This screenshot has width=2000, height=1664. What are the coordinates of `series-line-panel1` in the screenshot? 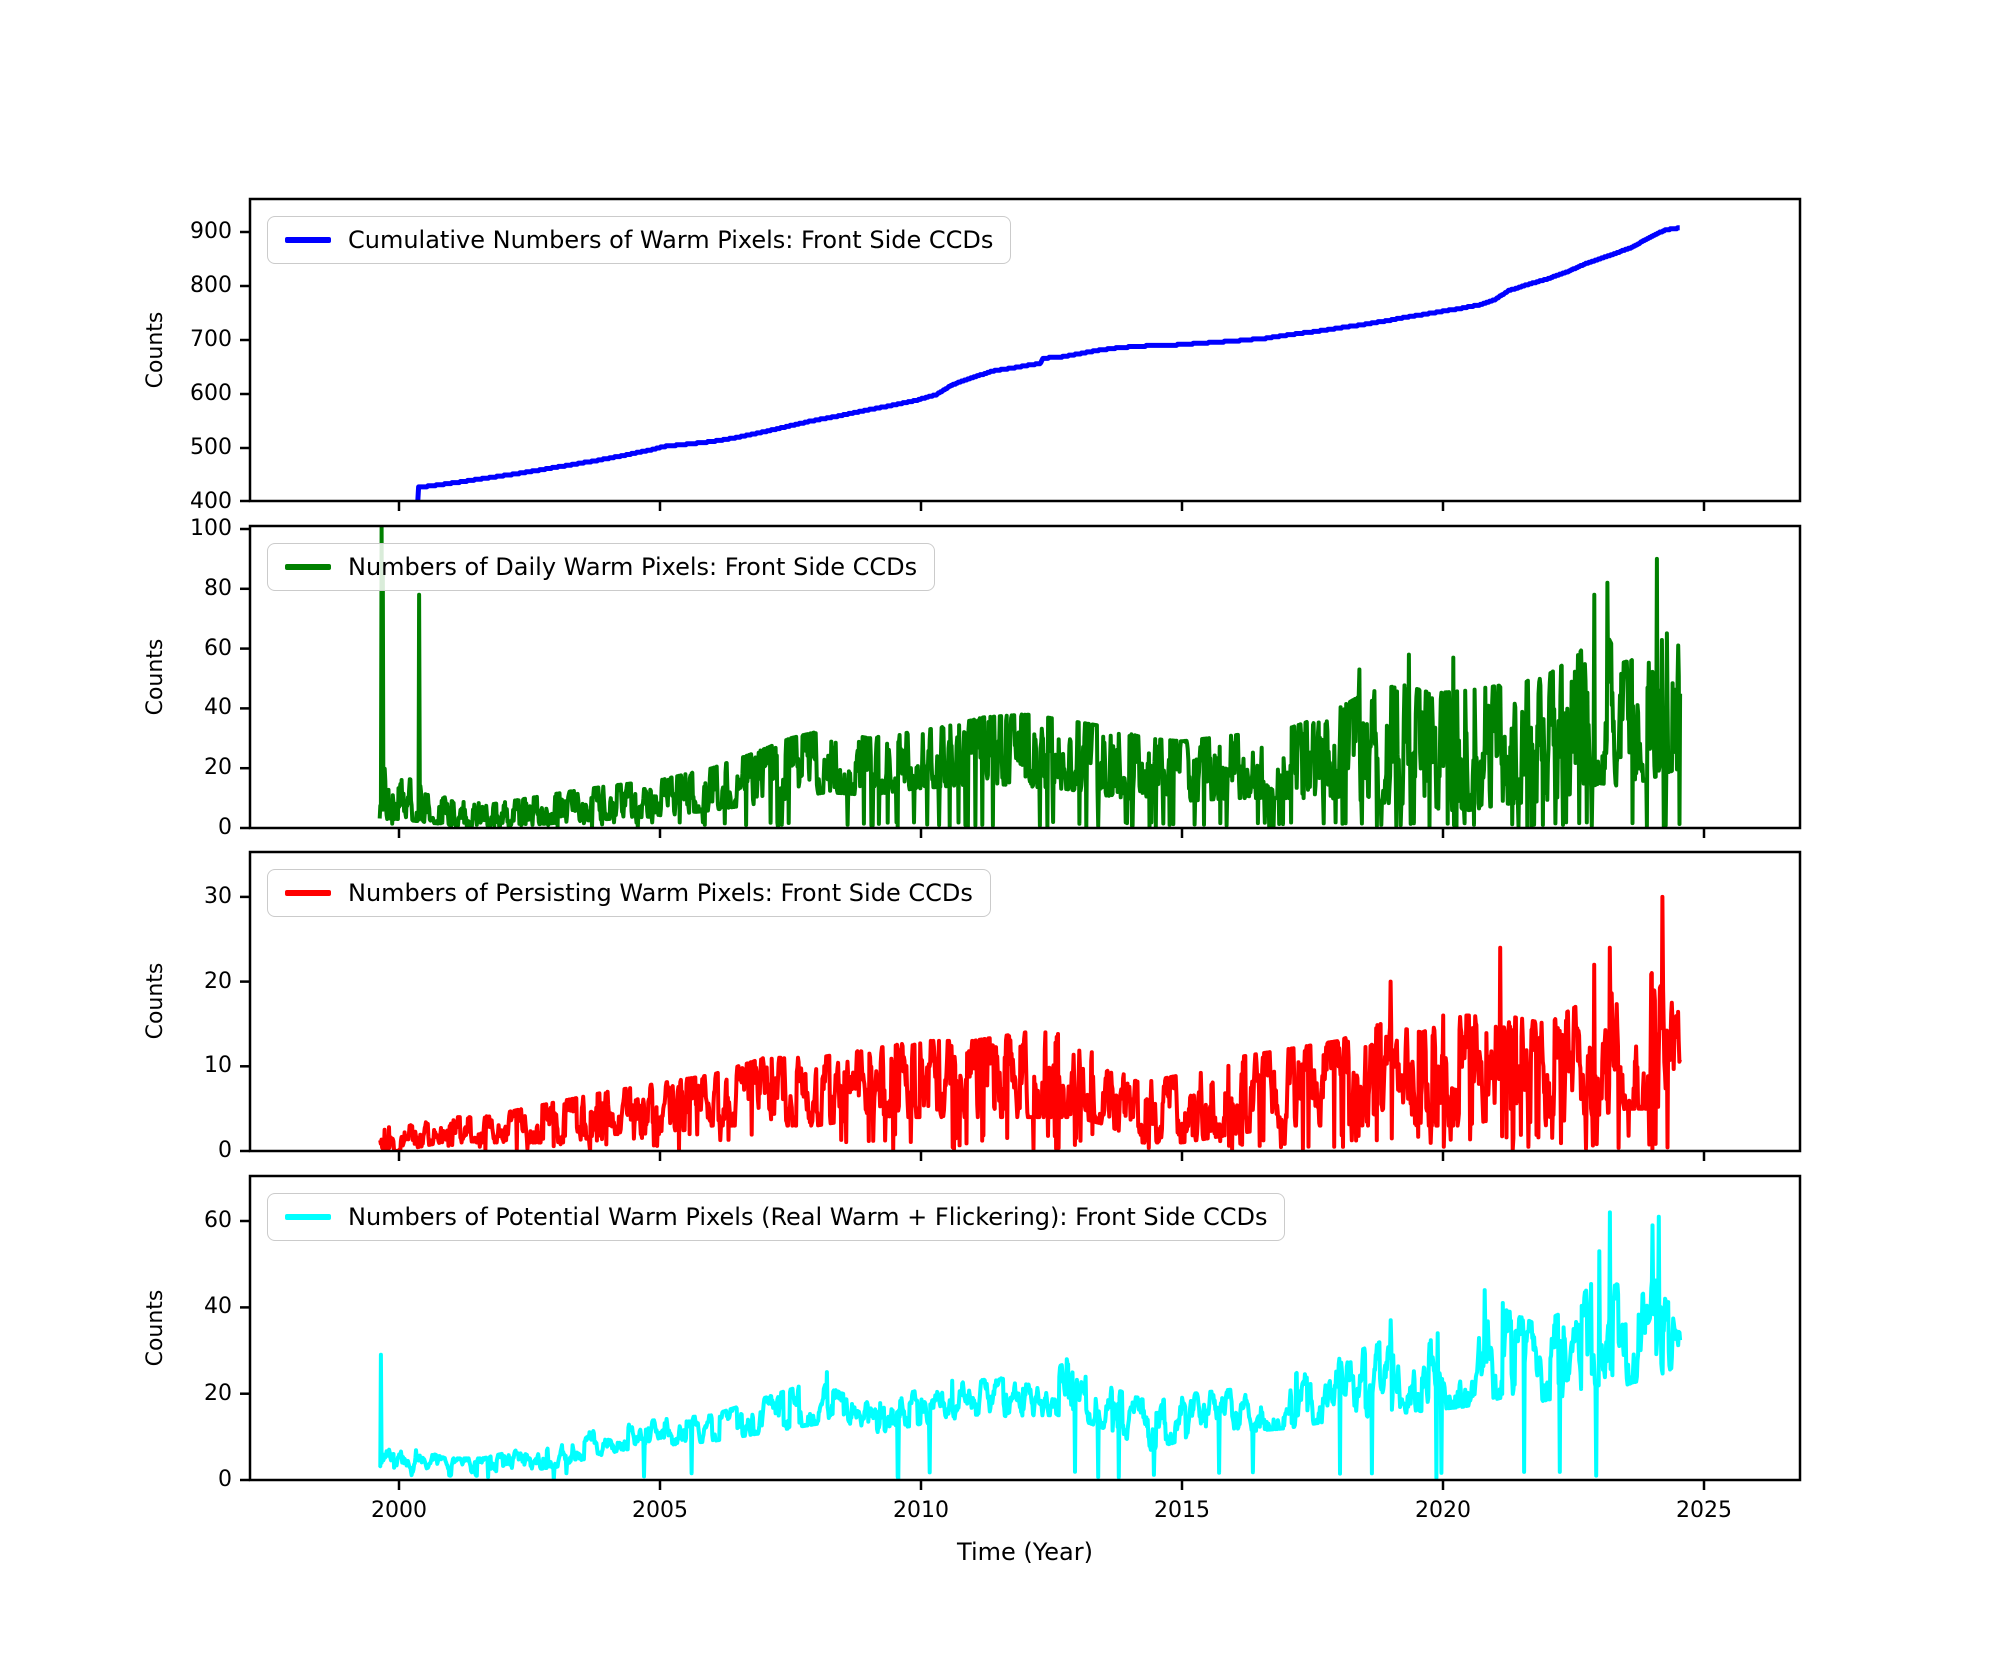 It's located at (1048, 363).